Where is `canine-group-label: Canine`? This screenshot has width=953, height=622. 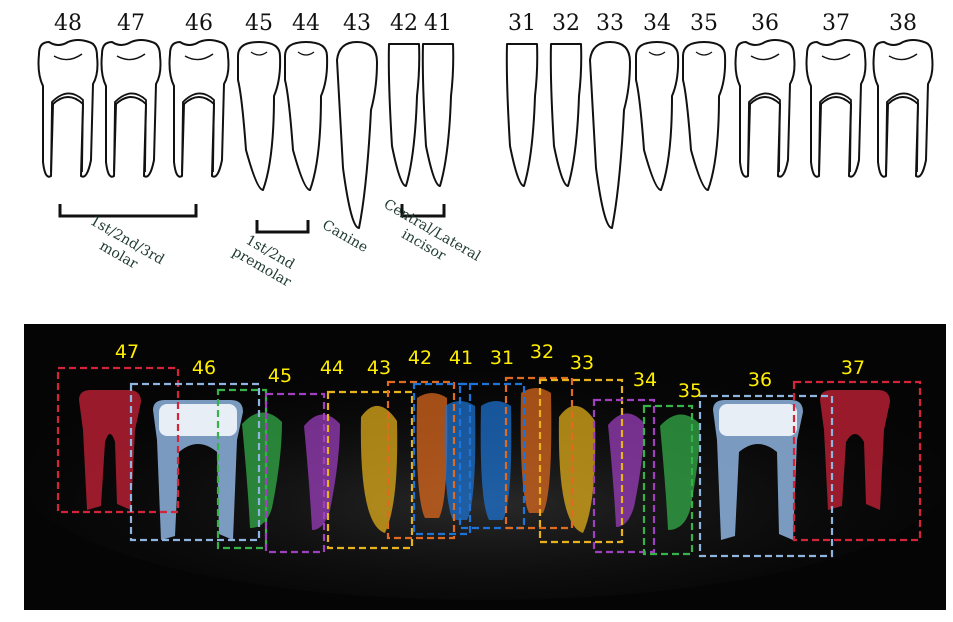
canine-group-label: Canine is located at coordinates (344, 236).